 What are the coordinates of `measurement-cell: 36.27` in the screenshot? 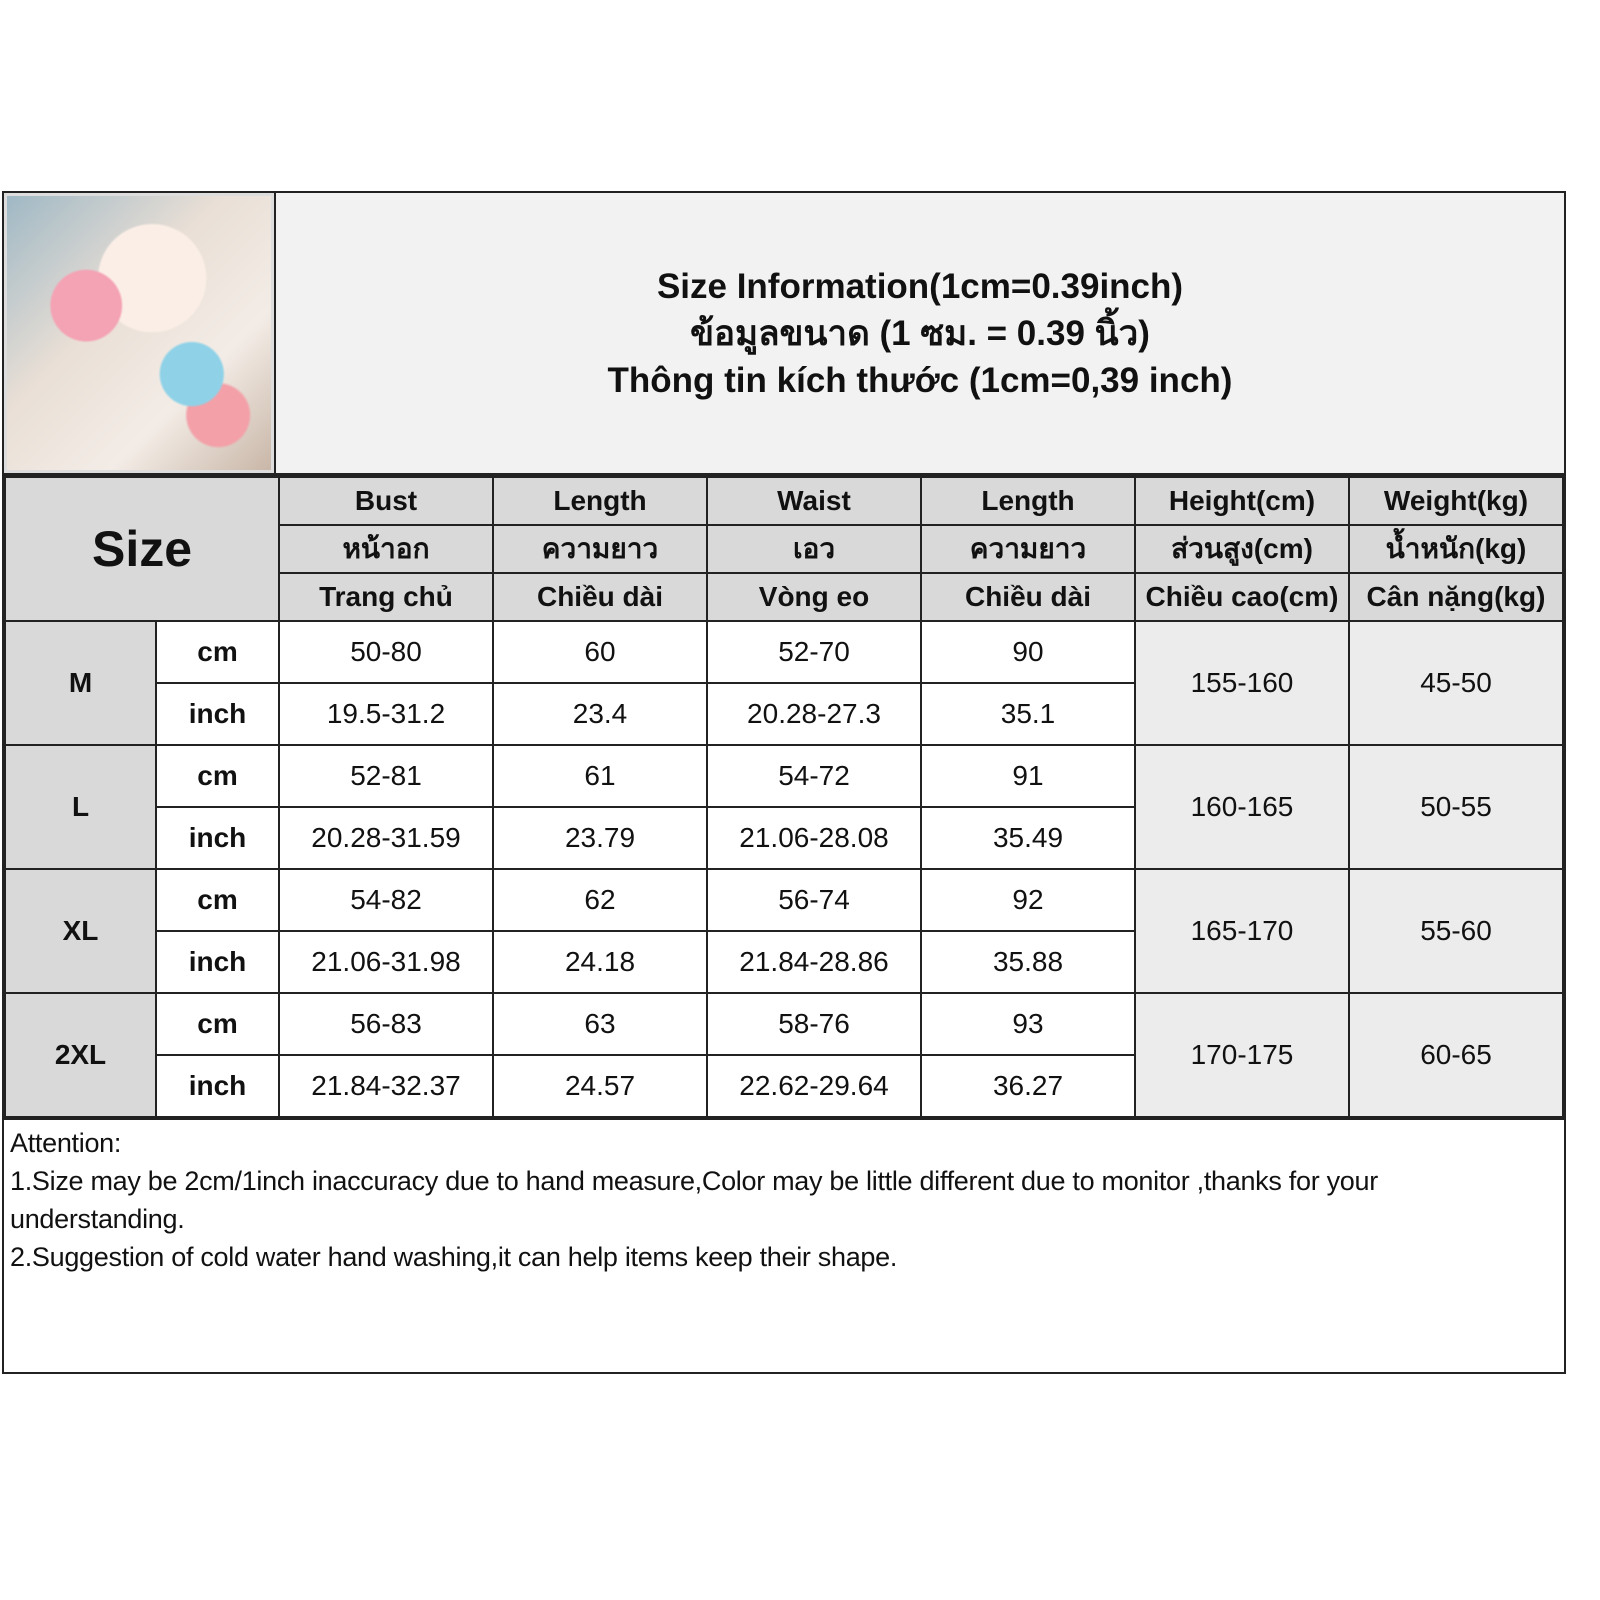 It's located at (1028, 1086).